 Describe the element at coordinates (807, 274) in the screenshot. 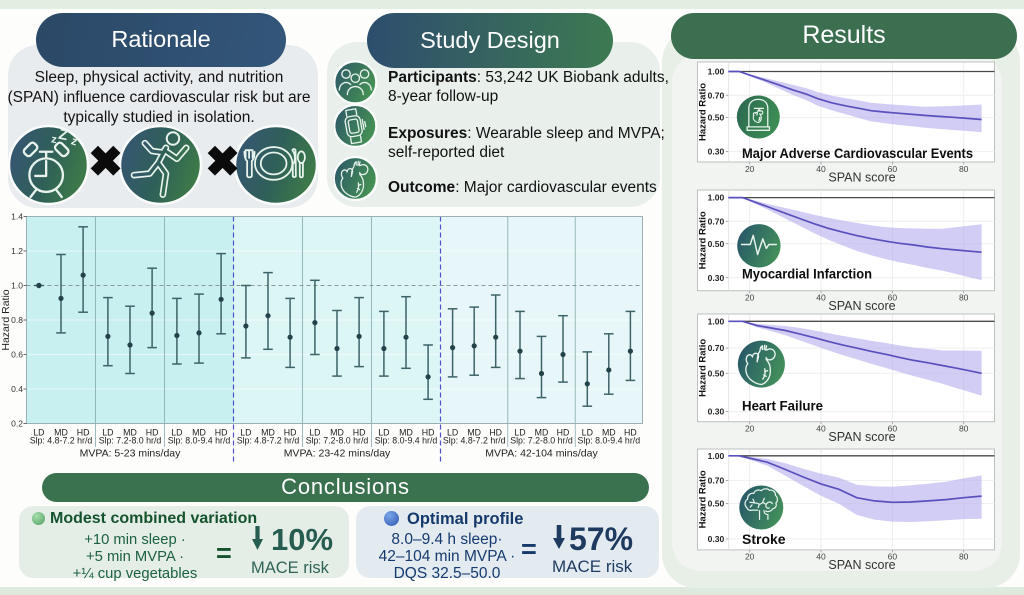

I see `svg-text: Myocardial Infarction` at that location.